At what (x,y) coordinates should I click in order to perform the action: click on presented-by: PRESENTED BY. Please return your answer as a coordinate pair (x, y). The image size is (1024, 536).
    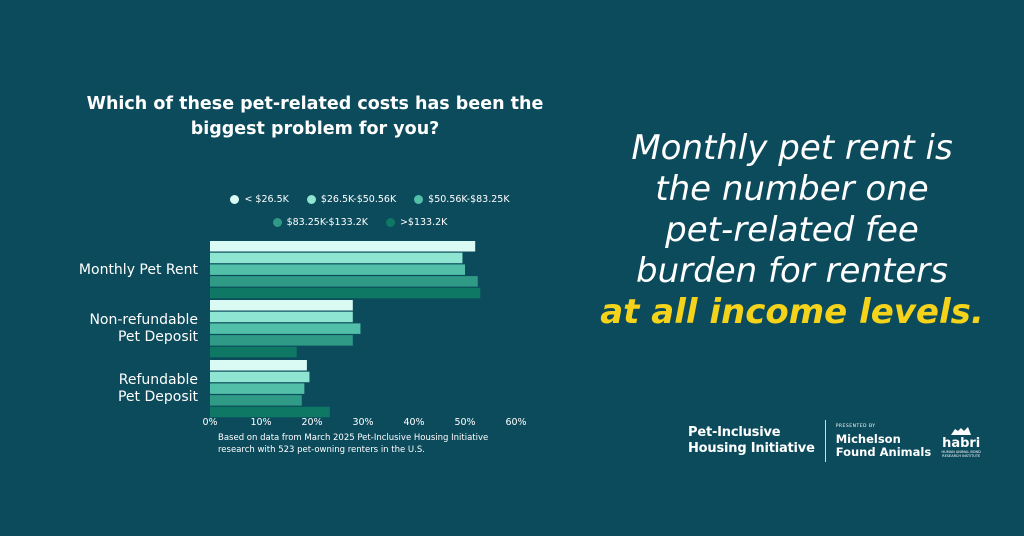
    Looking at the image, I should click on (855, 426).